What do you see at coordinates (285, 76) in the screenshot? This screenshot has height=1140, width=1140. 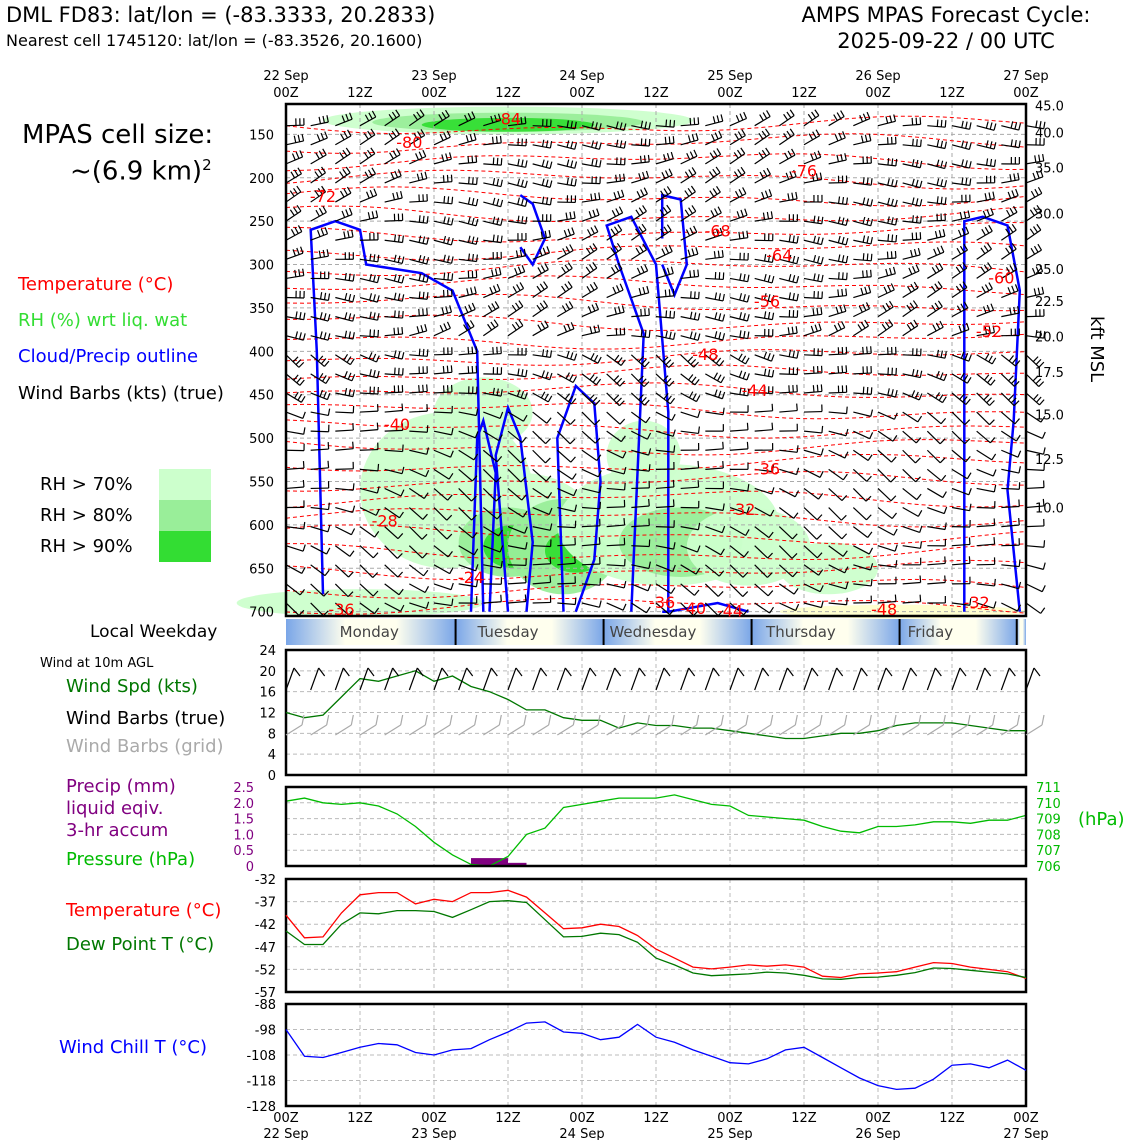 I see `top-date-label: 22 Sep` at bounding box center [285, 76].